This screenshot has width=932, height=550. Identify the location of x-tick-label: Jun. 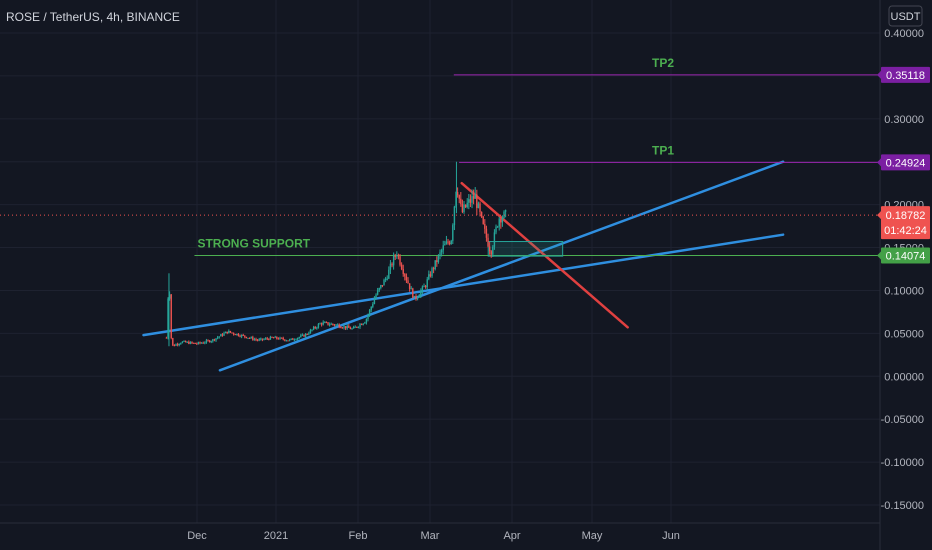
(671, 536).